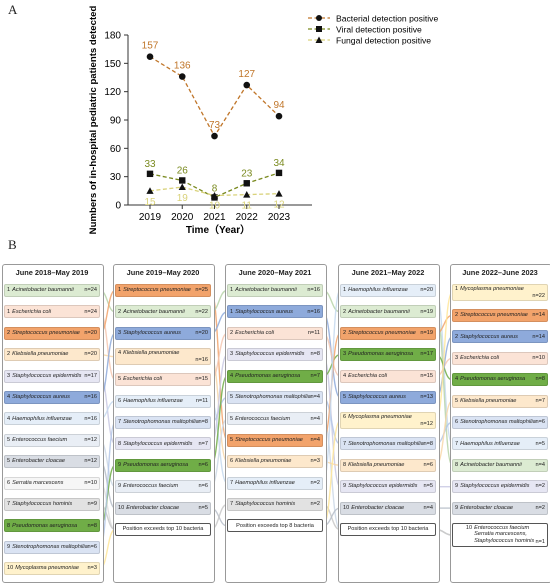 The height and width of the screenshot is (583, 550). What do you see at coordinates (12, 244) in the screenshot?
I see `panel-b-label: B` at bounding box center [12, 244].